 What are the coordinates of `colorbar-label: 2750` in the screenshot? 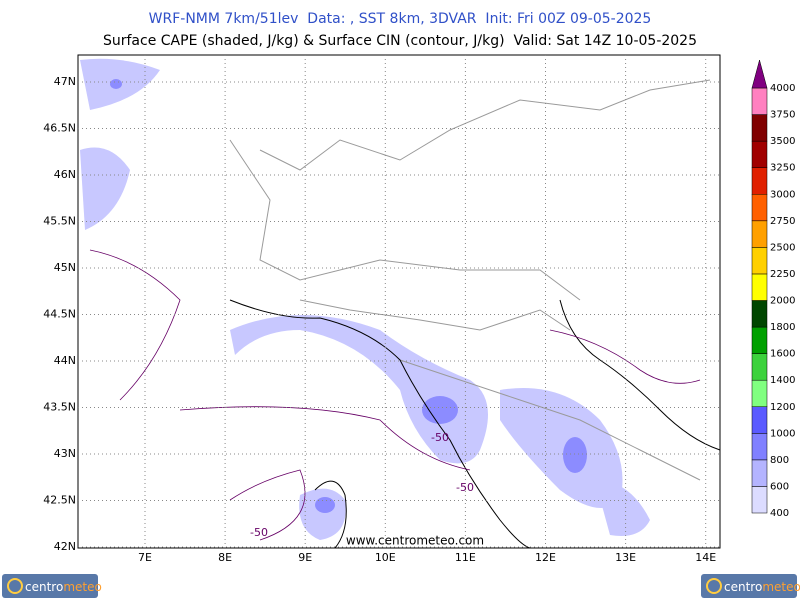 It's located at (782, 221).